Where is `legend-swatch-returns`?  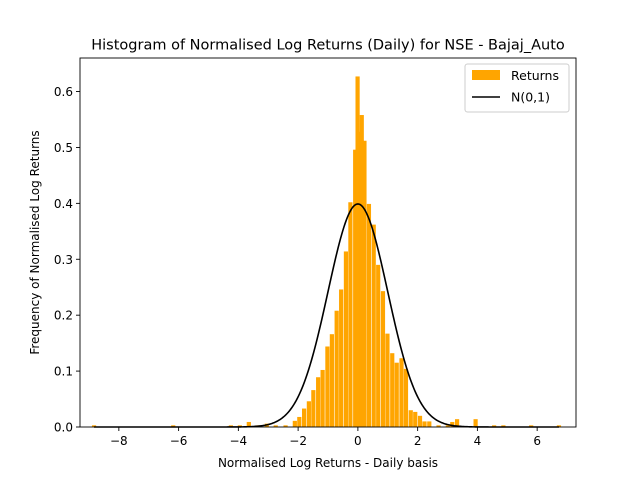 legend-swatch-returns is located at coordinates (486, 75).